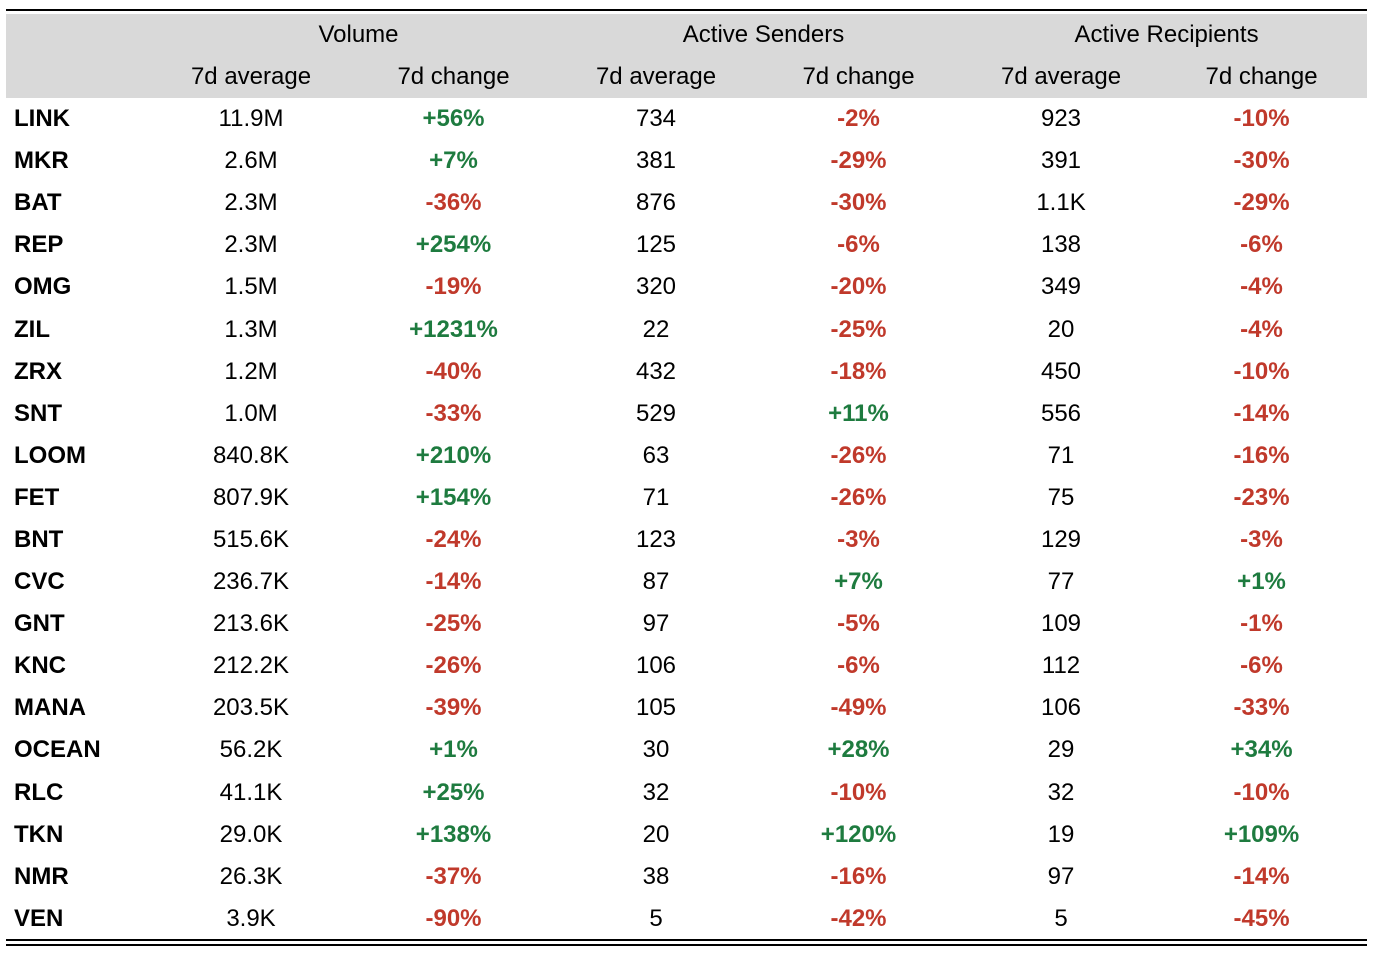 This screenshot has height=957, width=1376. What do you see at coordinates (1261, 287) in the screenshot?
I see `recipients-change: -4%` at bounding box center [1261, 287].